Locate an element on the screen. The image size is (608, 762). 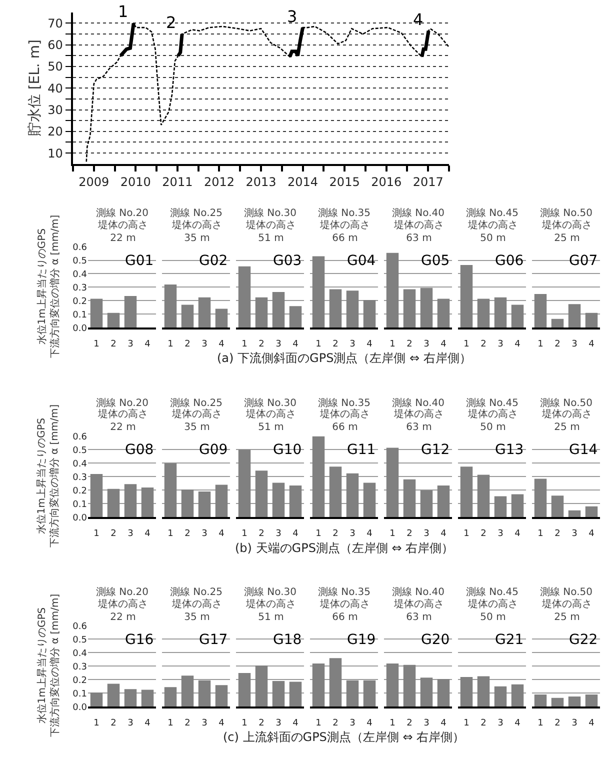
chart-subtitle: 堤体の高さ 51 m is located at coordinates (270, 610).